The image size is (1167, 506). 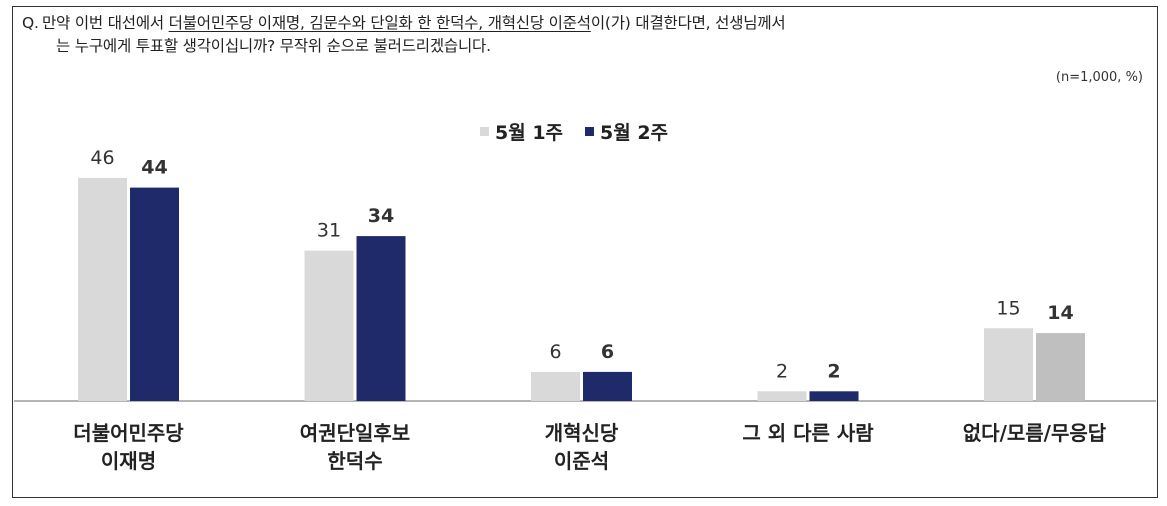 I want to click on question-prefix: Q., so click(x=30, y=23).